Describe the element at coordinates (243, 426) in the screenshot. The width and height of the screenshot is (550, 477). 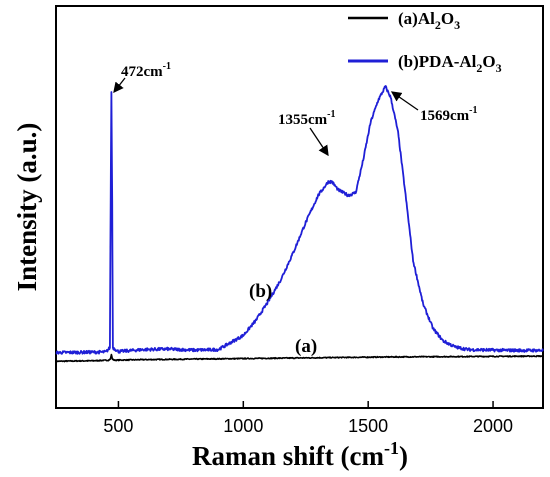
I see `x-tick-label-1000: 1000` at that location.